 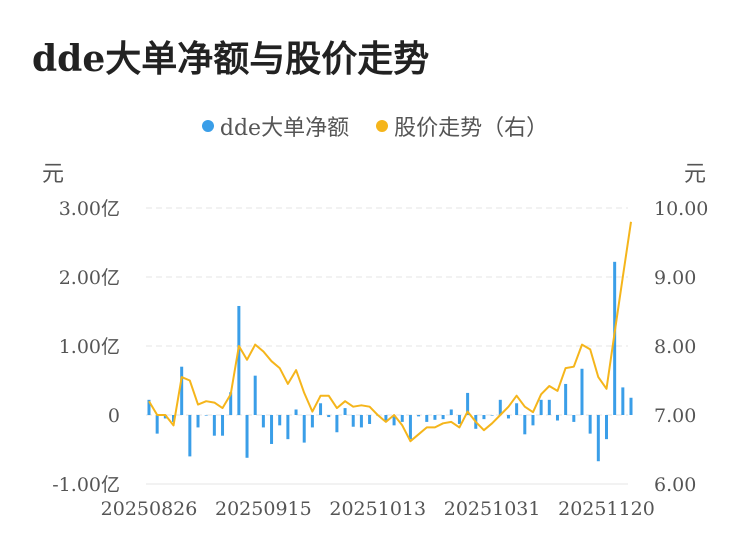 What do you see at coordinates (377, 509) in the screenshot?
I see `x-tick-label: 20251013` at bounding box center [377, 509].